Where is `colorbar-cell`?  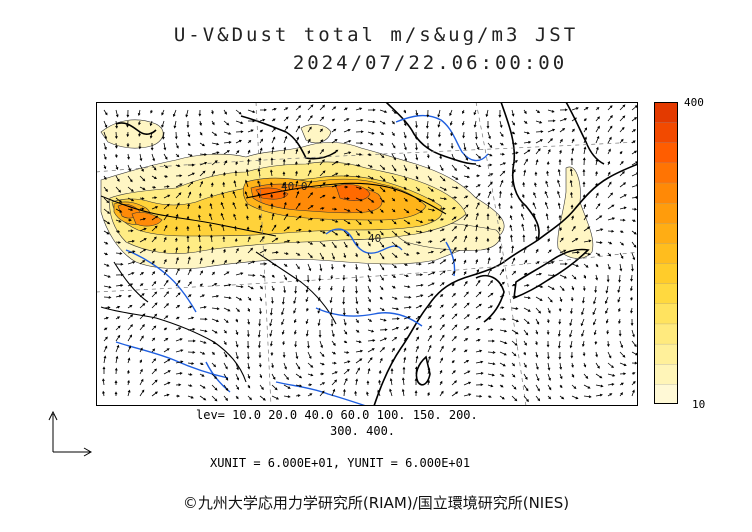 colorbar-cell is located at coordinates (666, 213).